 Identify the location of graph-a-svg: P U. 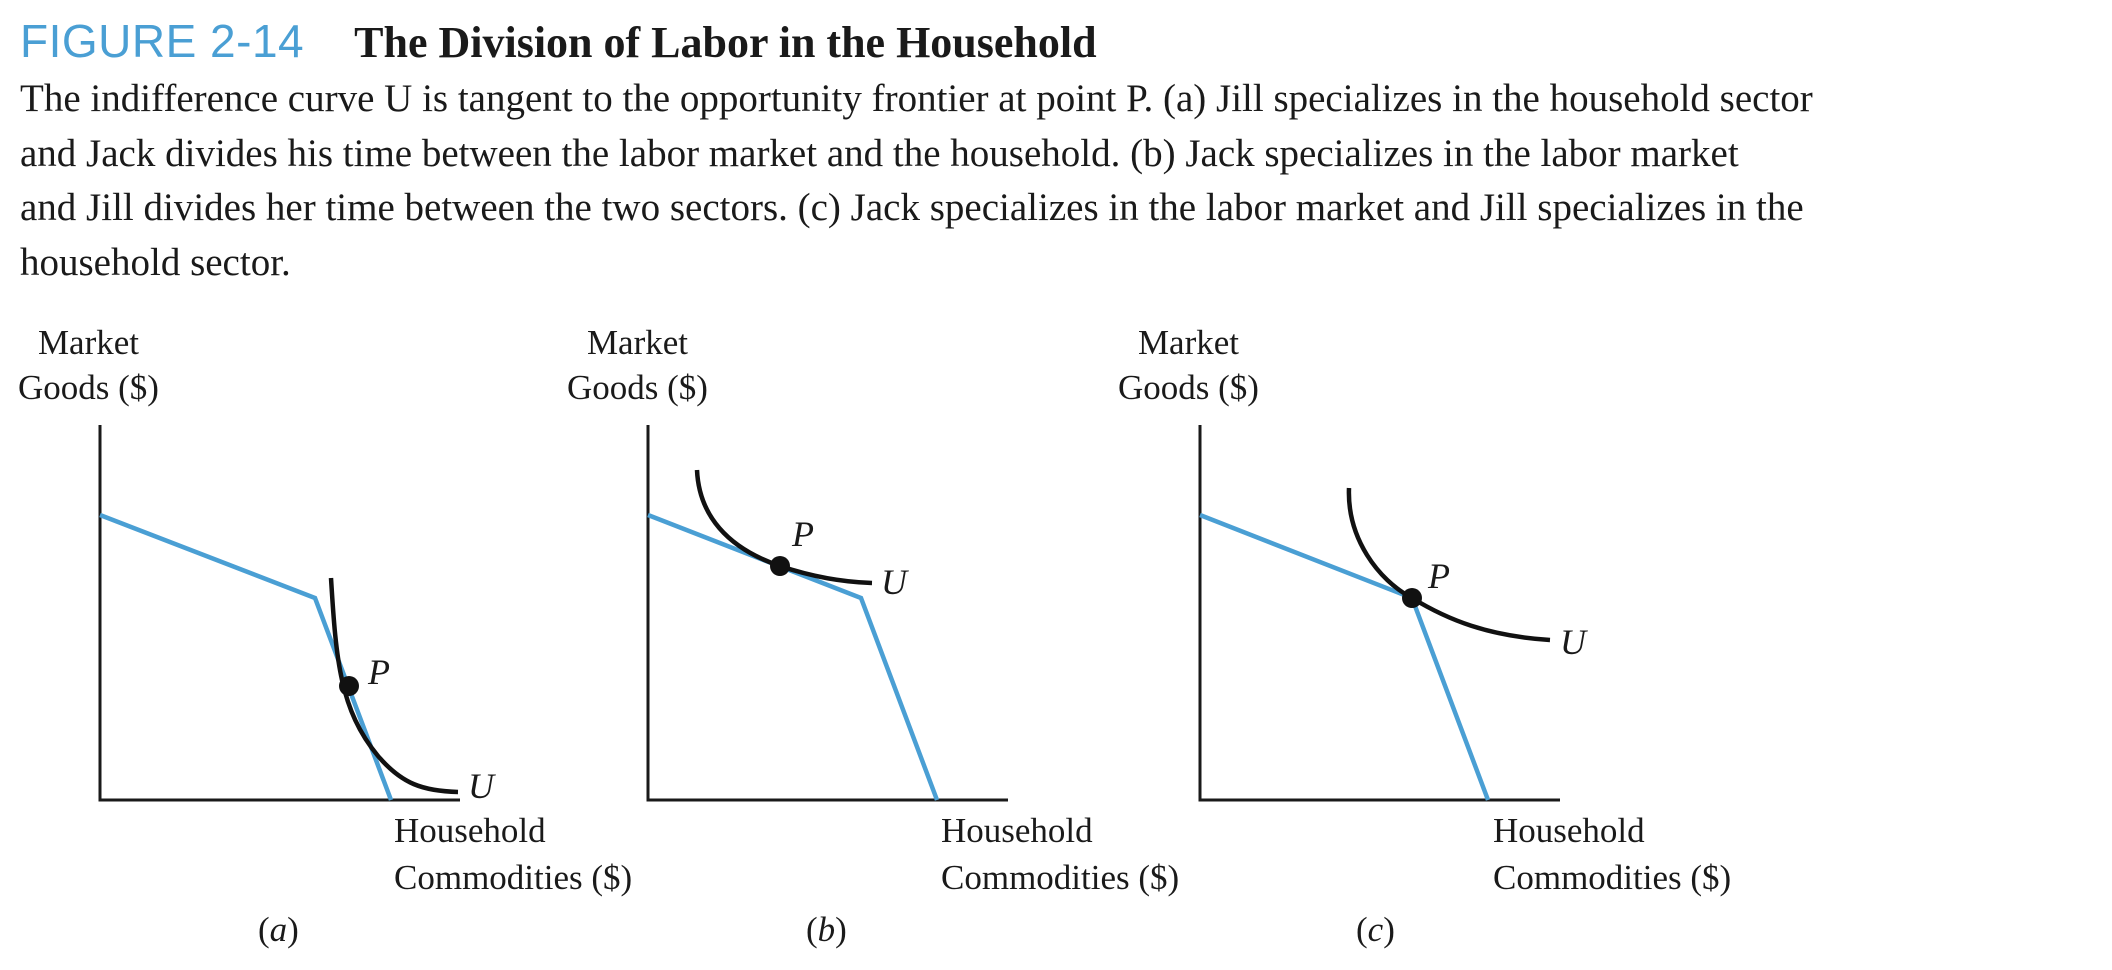
(297, 615).